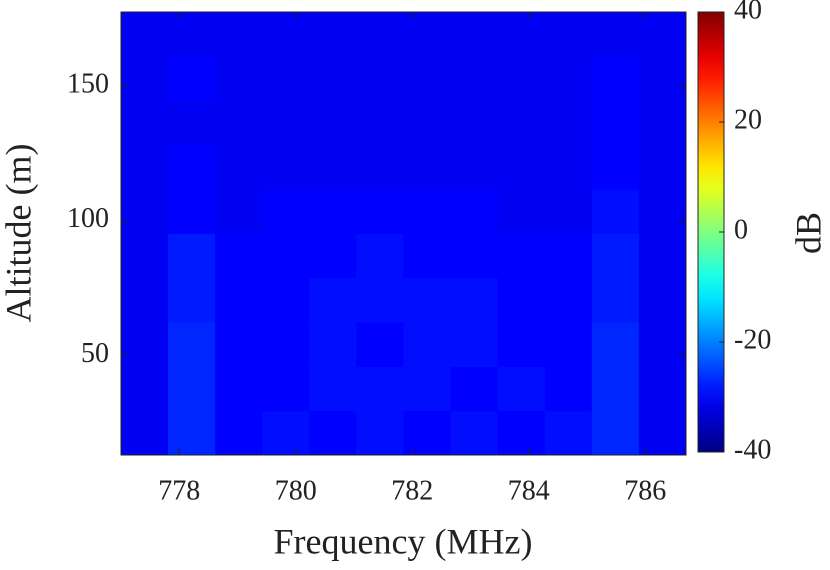 The height and width of the screenshot is (570, 830). I want to click on x-tick-label: 780, so click(296, 490).